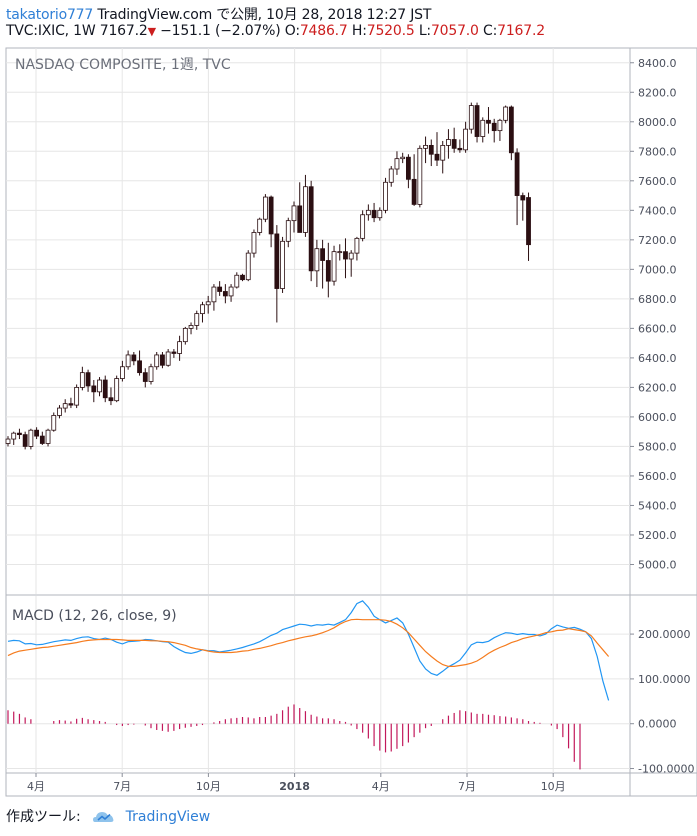 The height and width of the screenshot is (836, 697). I want to click on tradingview-cloud-icon, so click(103, 817).